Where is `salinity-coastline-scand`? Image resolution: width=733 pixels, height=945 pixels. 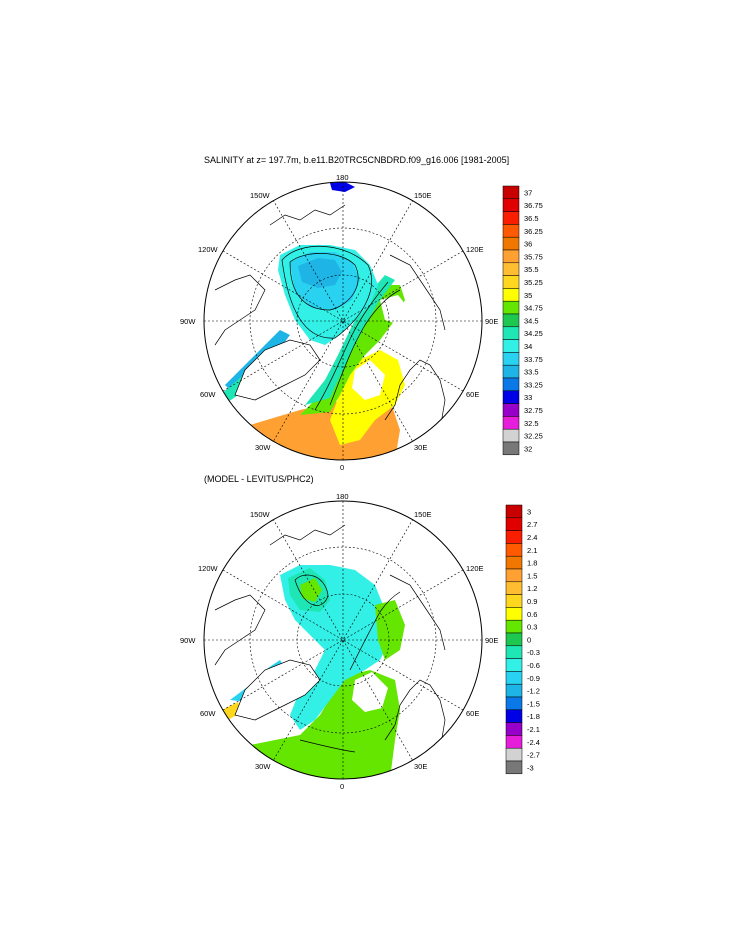
salinity-coastline-scand is located at coordinates (415, 405).